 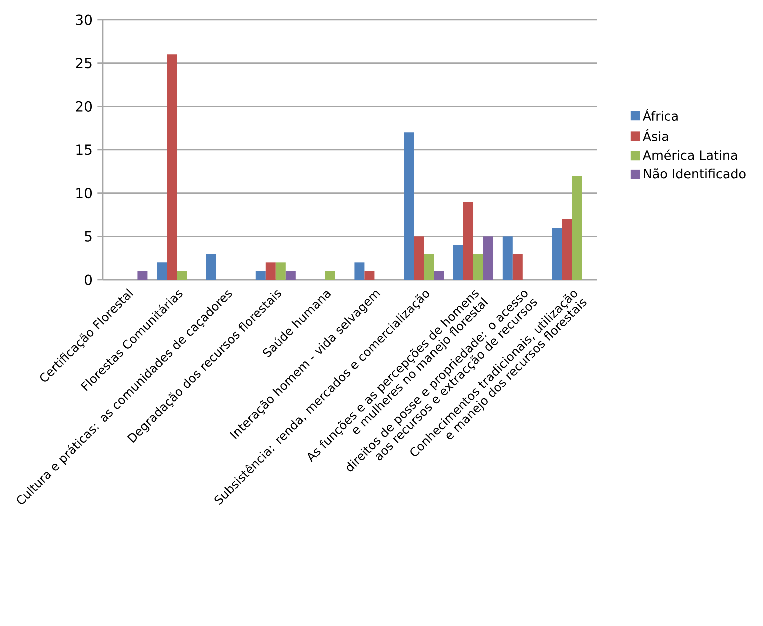 What do you see at coordinates (695, 173) in the screenshot?
I see `legend-label: Não Identificado` at bounding box center [695, 173].